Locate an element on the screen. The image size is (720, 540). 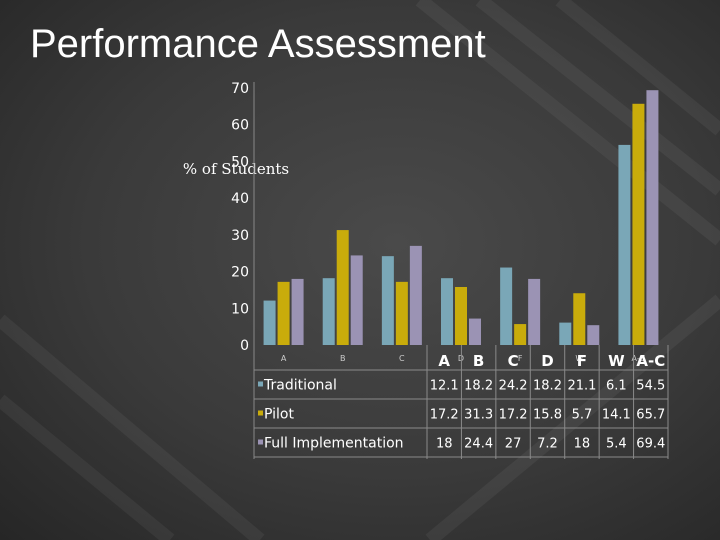
table-value-pilot-F: 5.7 is located at coordinates (582, 415).